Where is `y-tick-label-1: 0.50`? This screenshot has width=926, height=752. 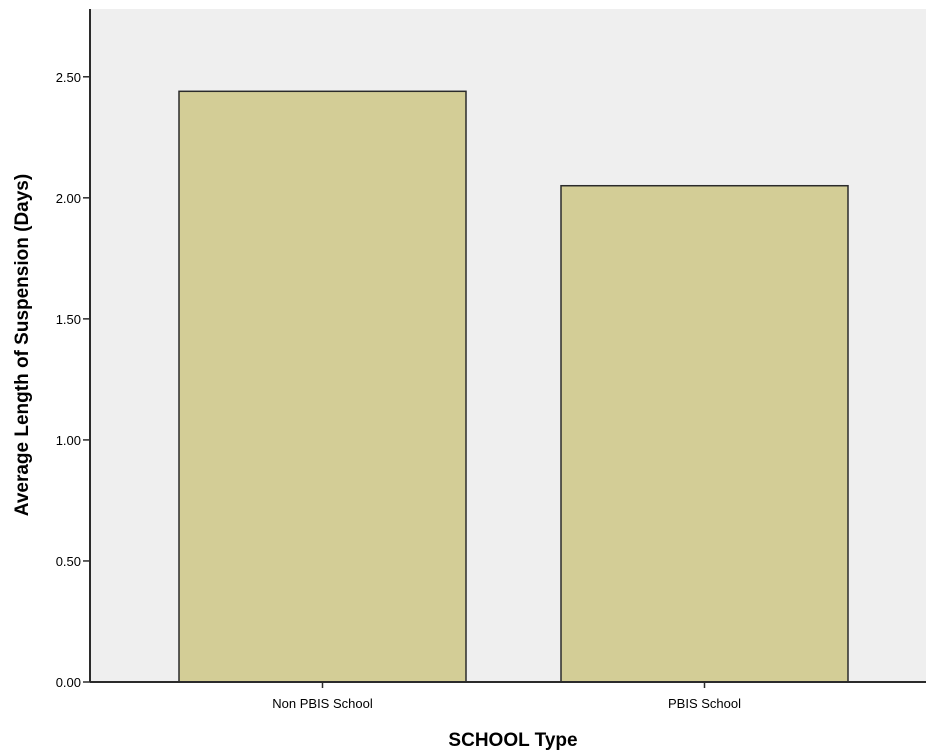 y-tick-label-1: 0.50 is located at coordinates (68, 561).